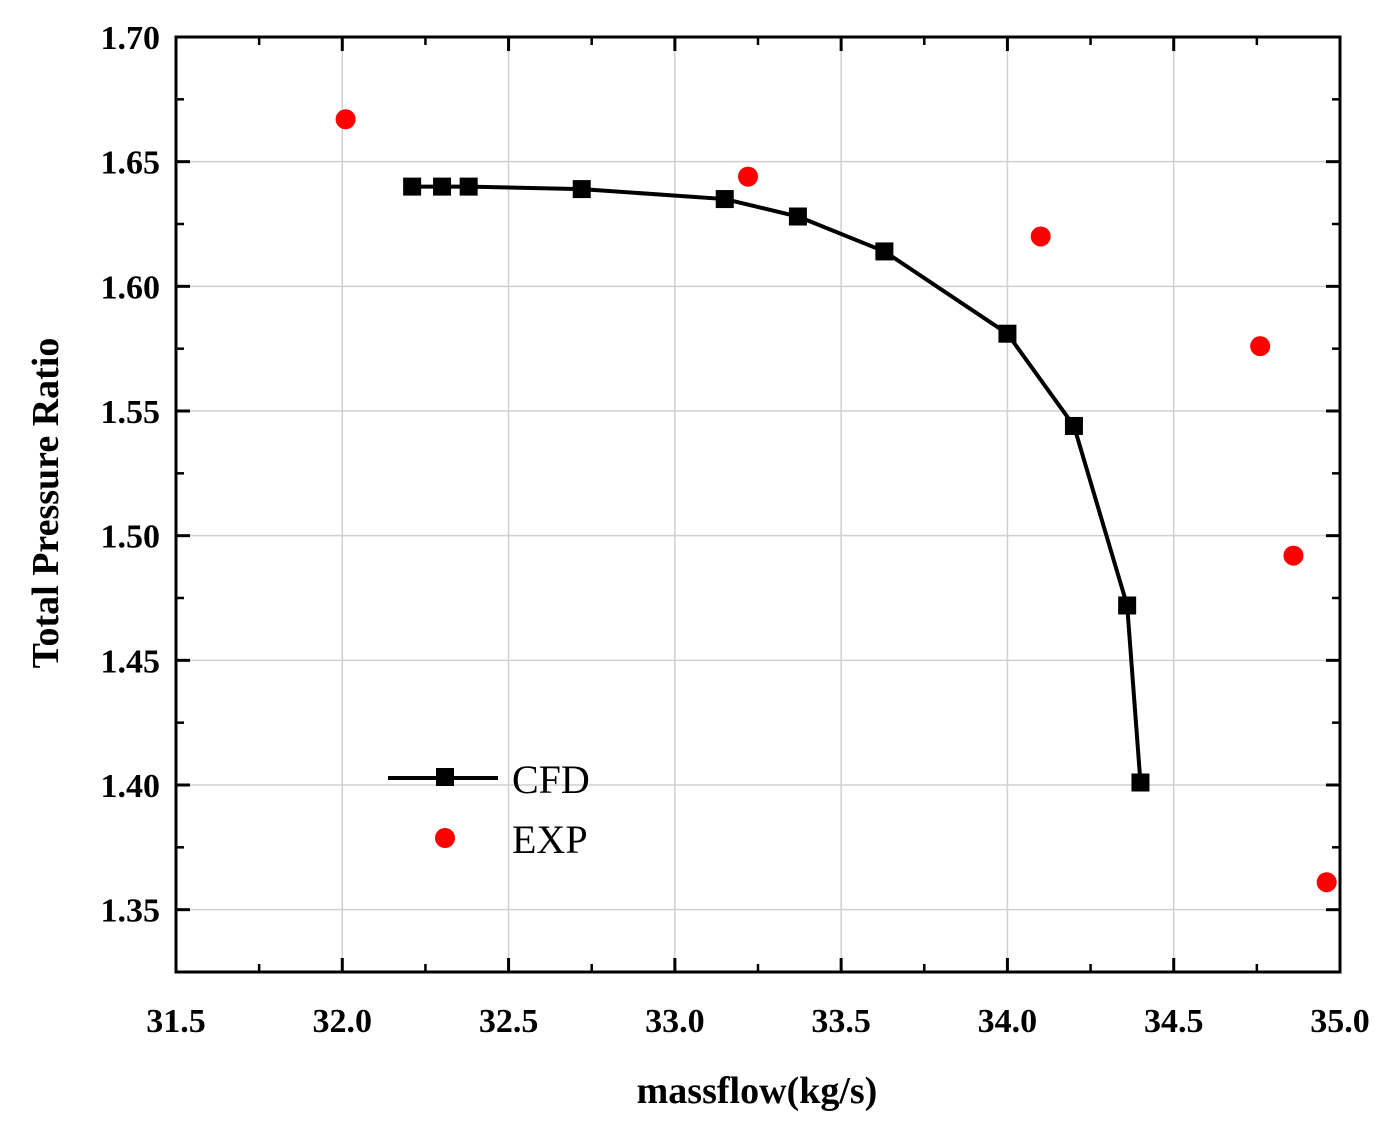 This screenshot has height=1128, width=1394. I want to click on legend-exp-marker, so click(445, 838).